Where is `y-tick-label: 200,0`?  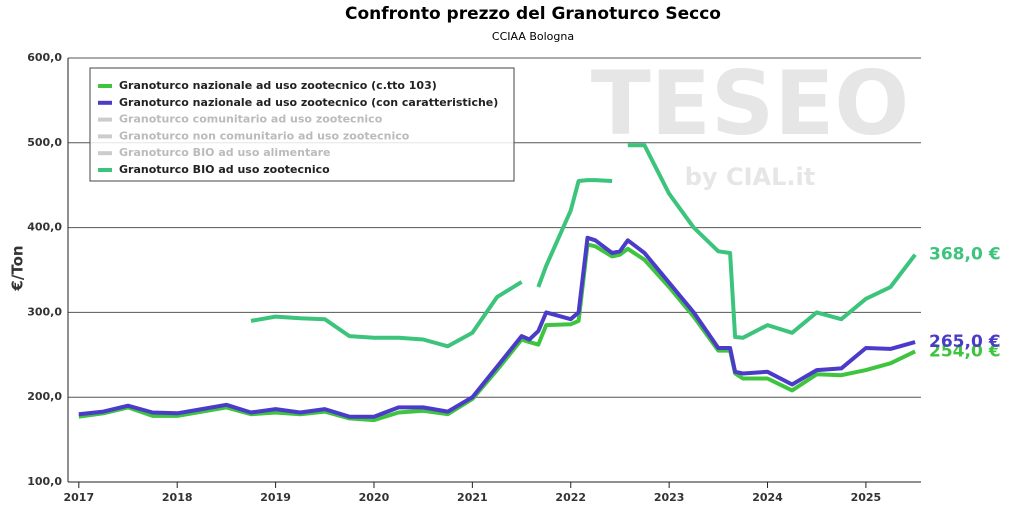
y-tick-label: 200,0 is located at coordinates (44, 396).